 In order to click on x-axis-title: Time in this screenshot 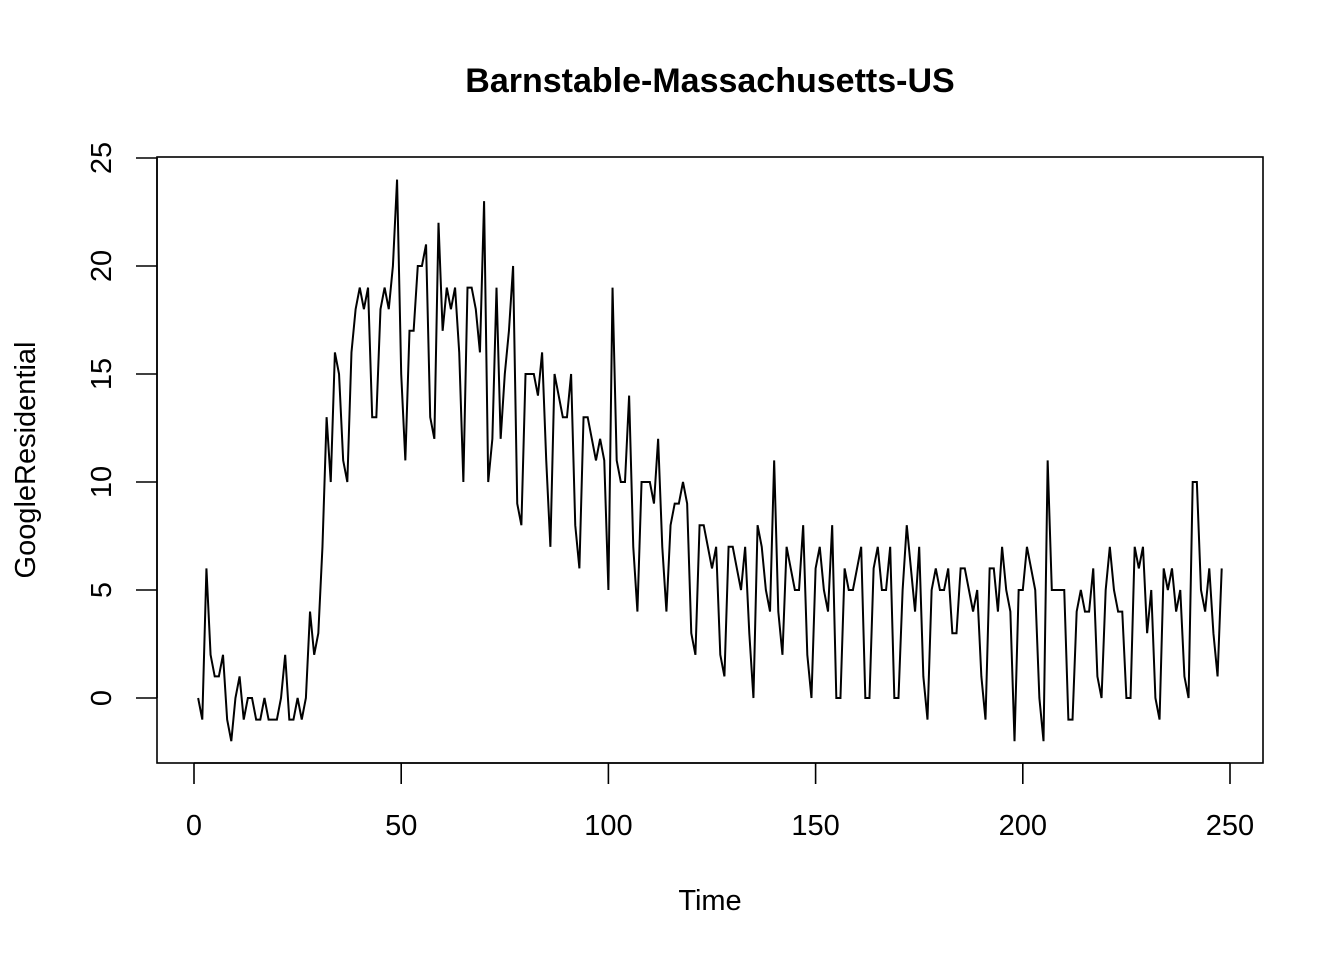, I will do `click(709, 901)`.